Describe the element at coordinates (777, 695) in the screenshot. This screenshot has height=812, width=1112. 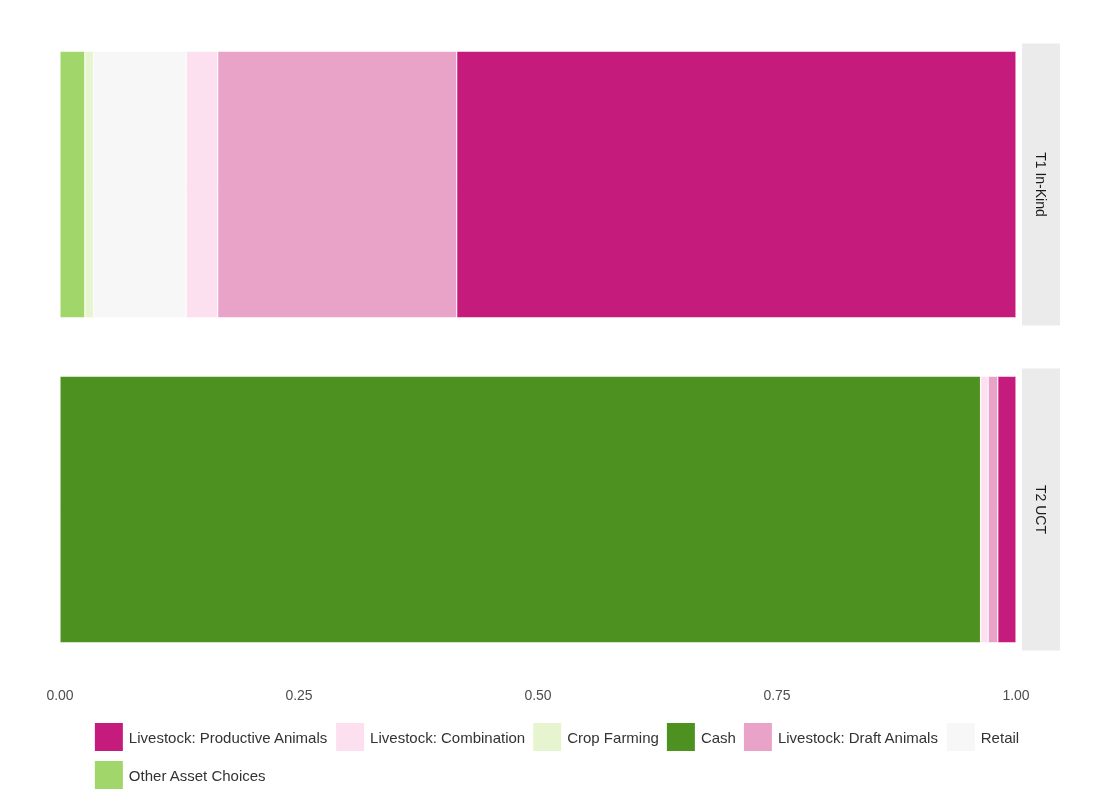
I see `x-tick-label: 0.75` at that location.